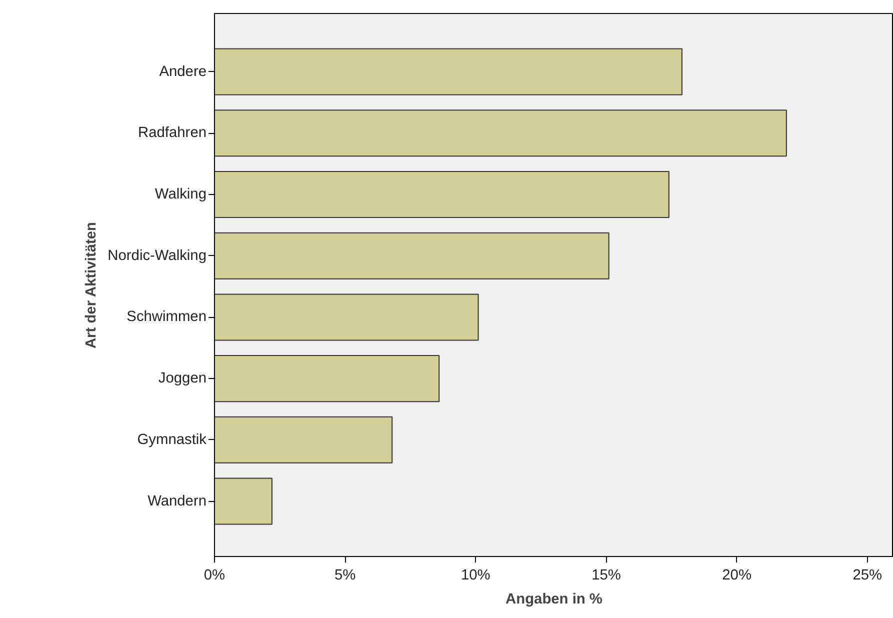 The width and height of the screenshot is (893, 618). Describe the element at coordinates (475, 576) in the screenshot. I see `x-tick-label: 10%` at that location.